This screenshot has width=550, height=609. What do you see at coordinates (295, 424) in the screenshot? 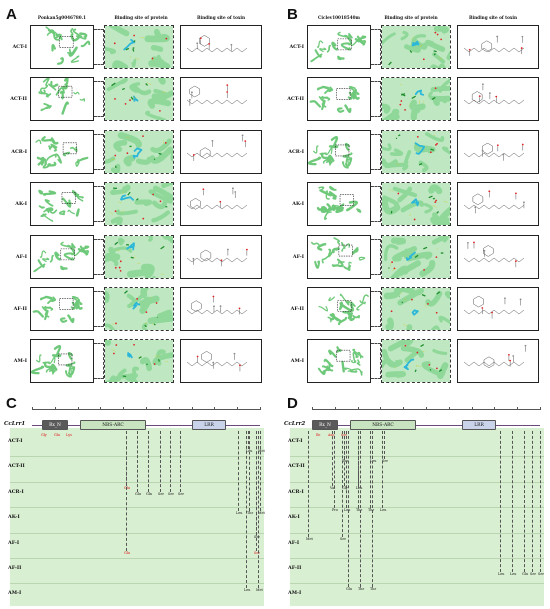
I see `panel-undefined-gene-name: CcLrr2` at bounding box center [295, 424].